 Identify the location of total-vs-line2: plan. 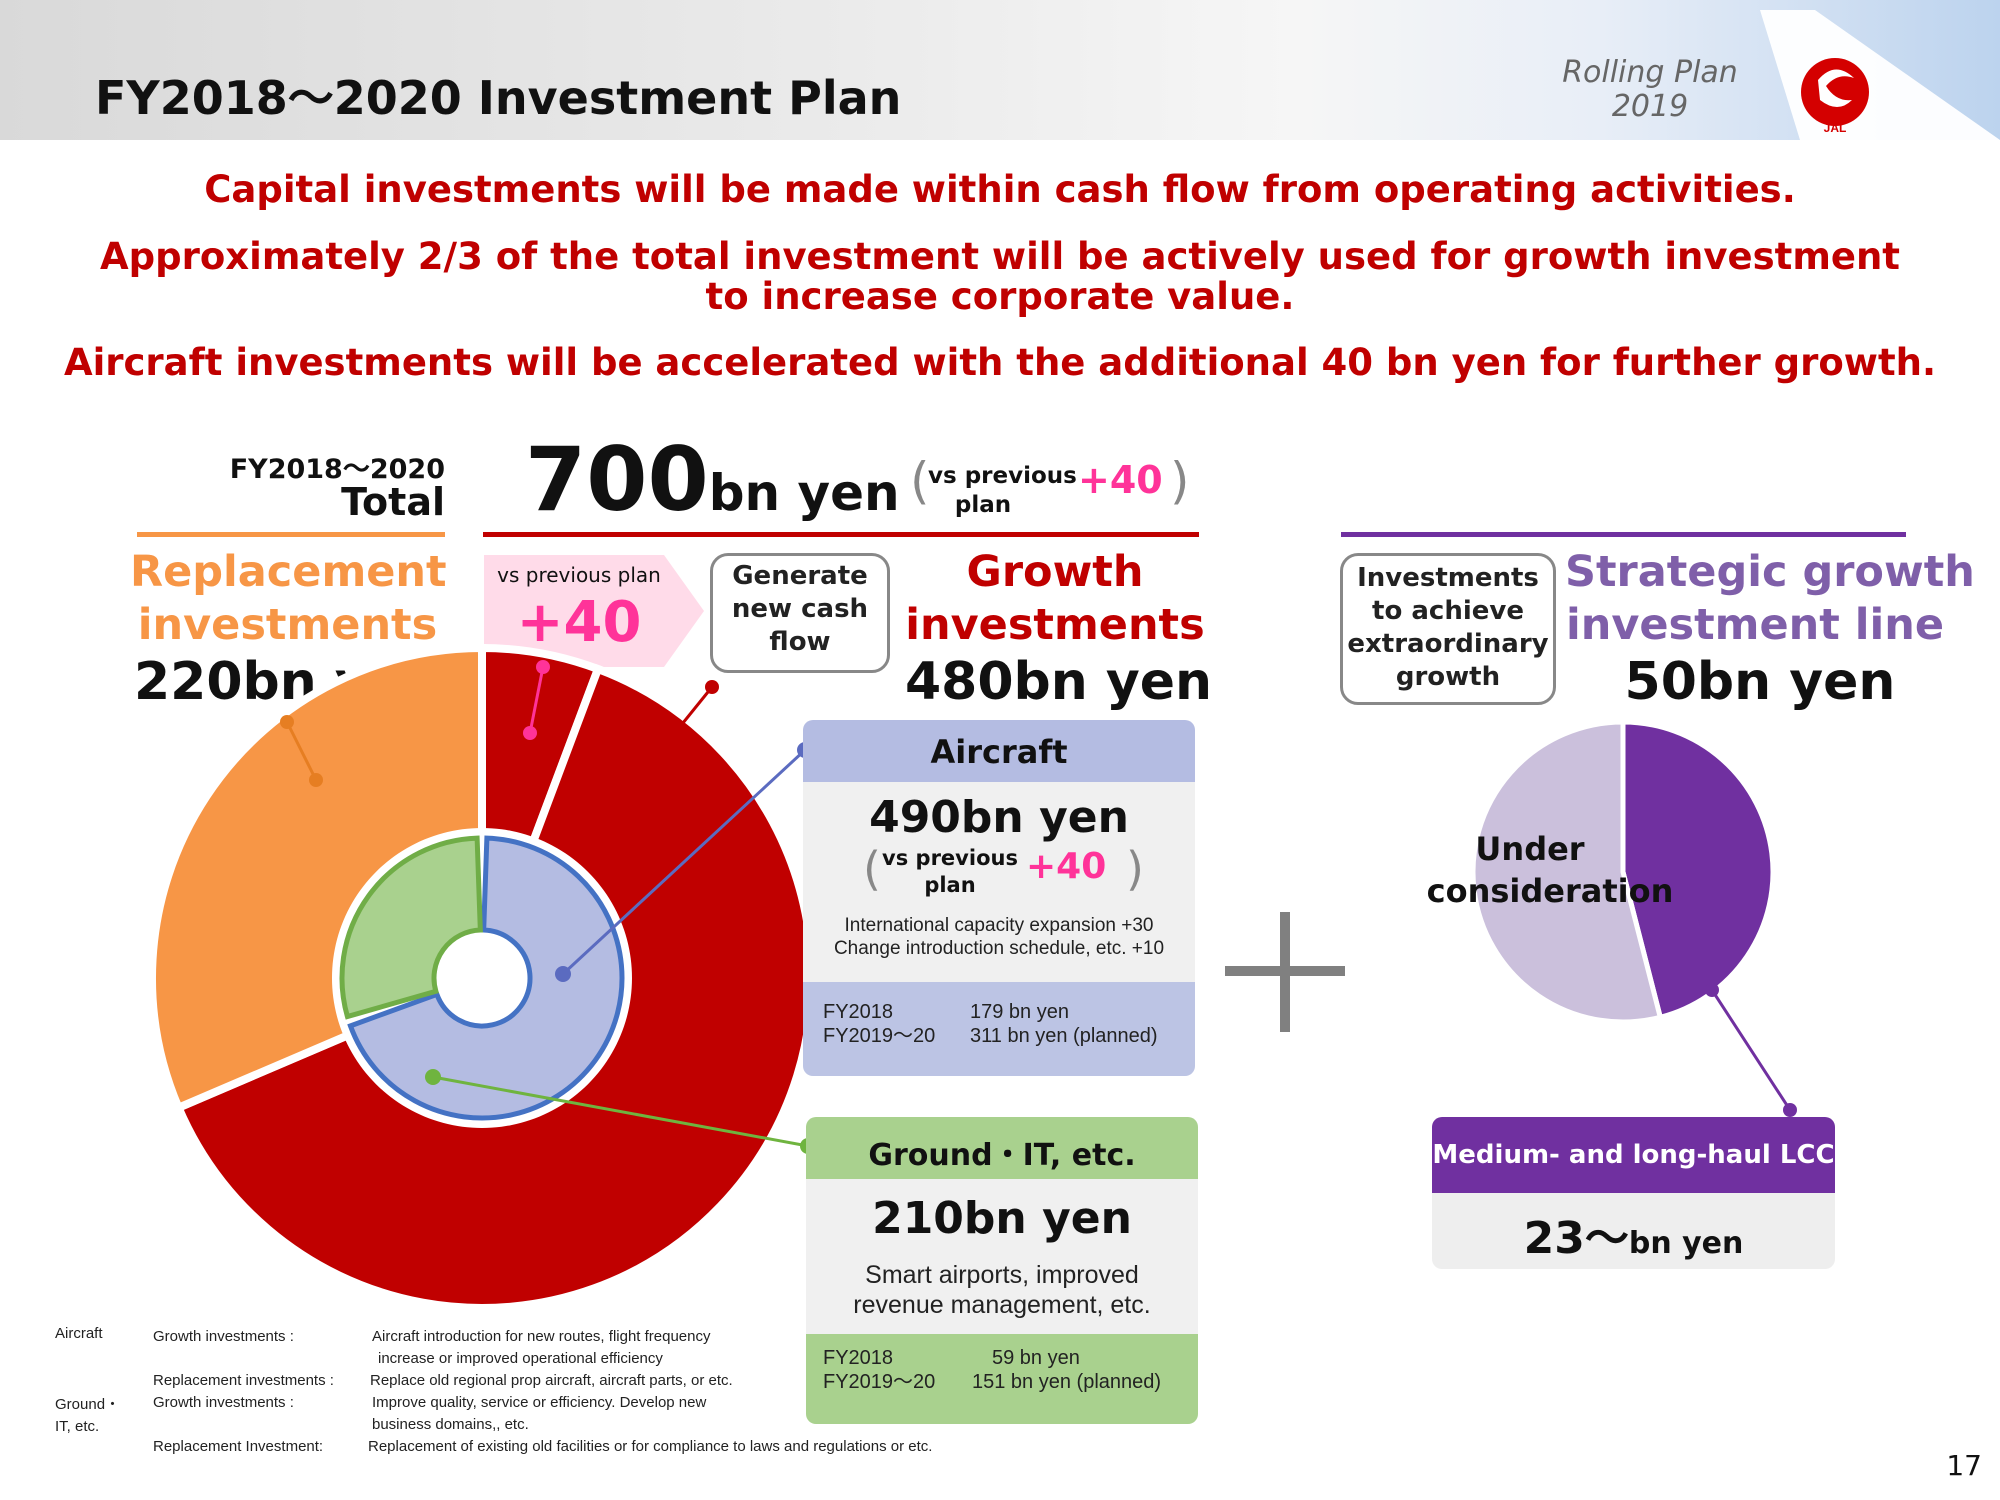
(983, 505).